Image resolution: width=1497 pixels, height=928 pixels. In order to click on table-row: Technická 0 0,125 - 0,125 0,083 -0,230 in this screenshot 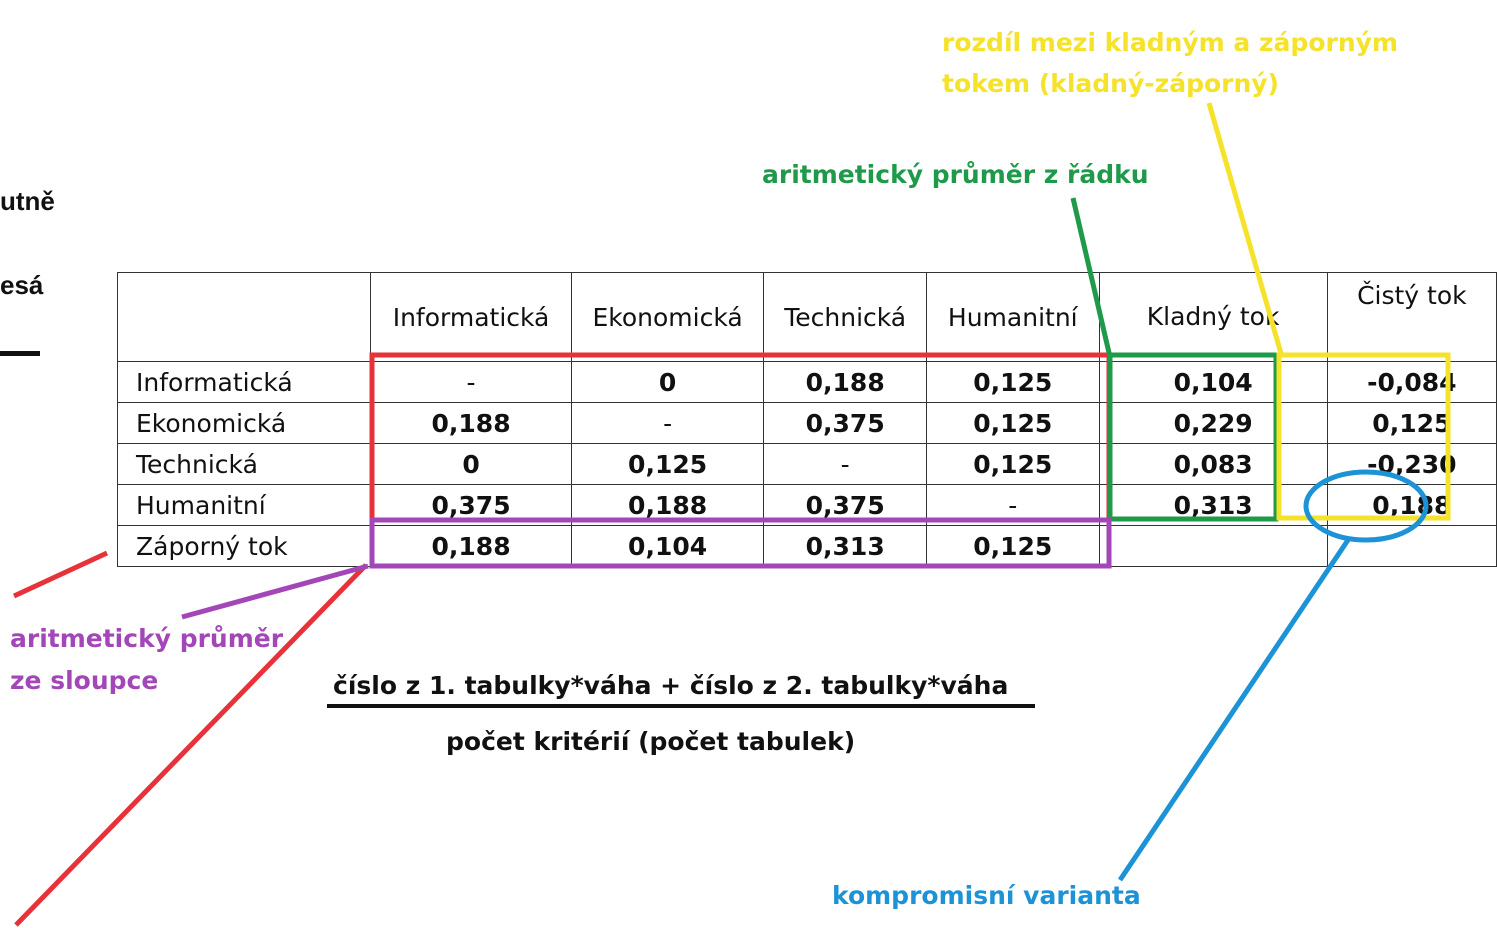, I will do `click(806, 464)`.